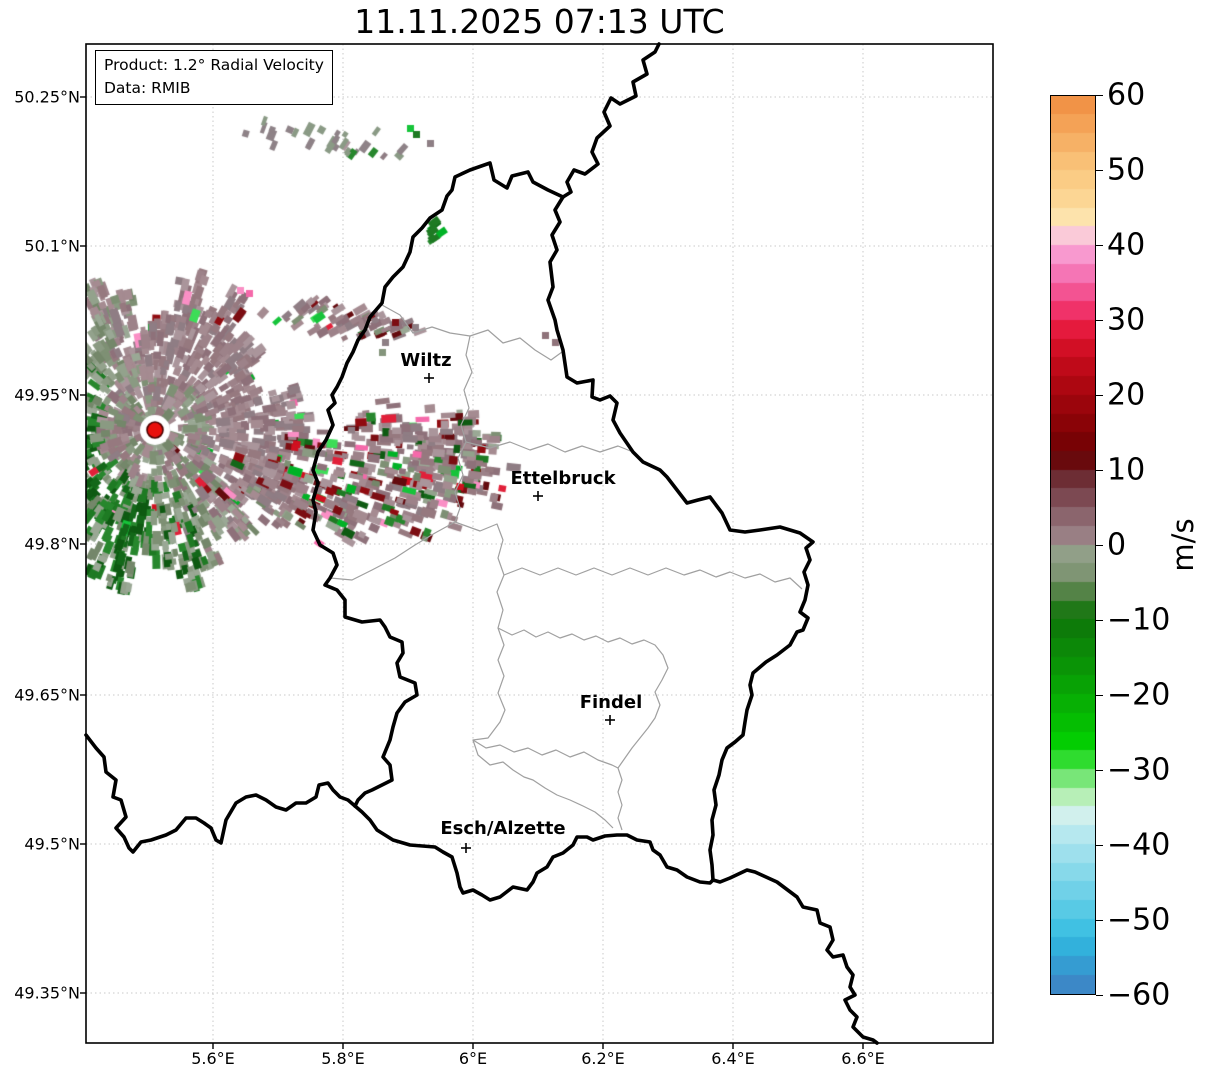 The width and height of the screenshot is (1207, 1081). What do you see at coordinates (214, 77) in the screenshot?
I see `product-info-box: Product: 1.2° Radial Velocity Data: RMIB` at bounding box center [214, 77].